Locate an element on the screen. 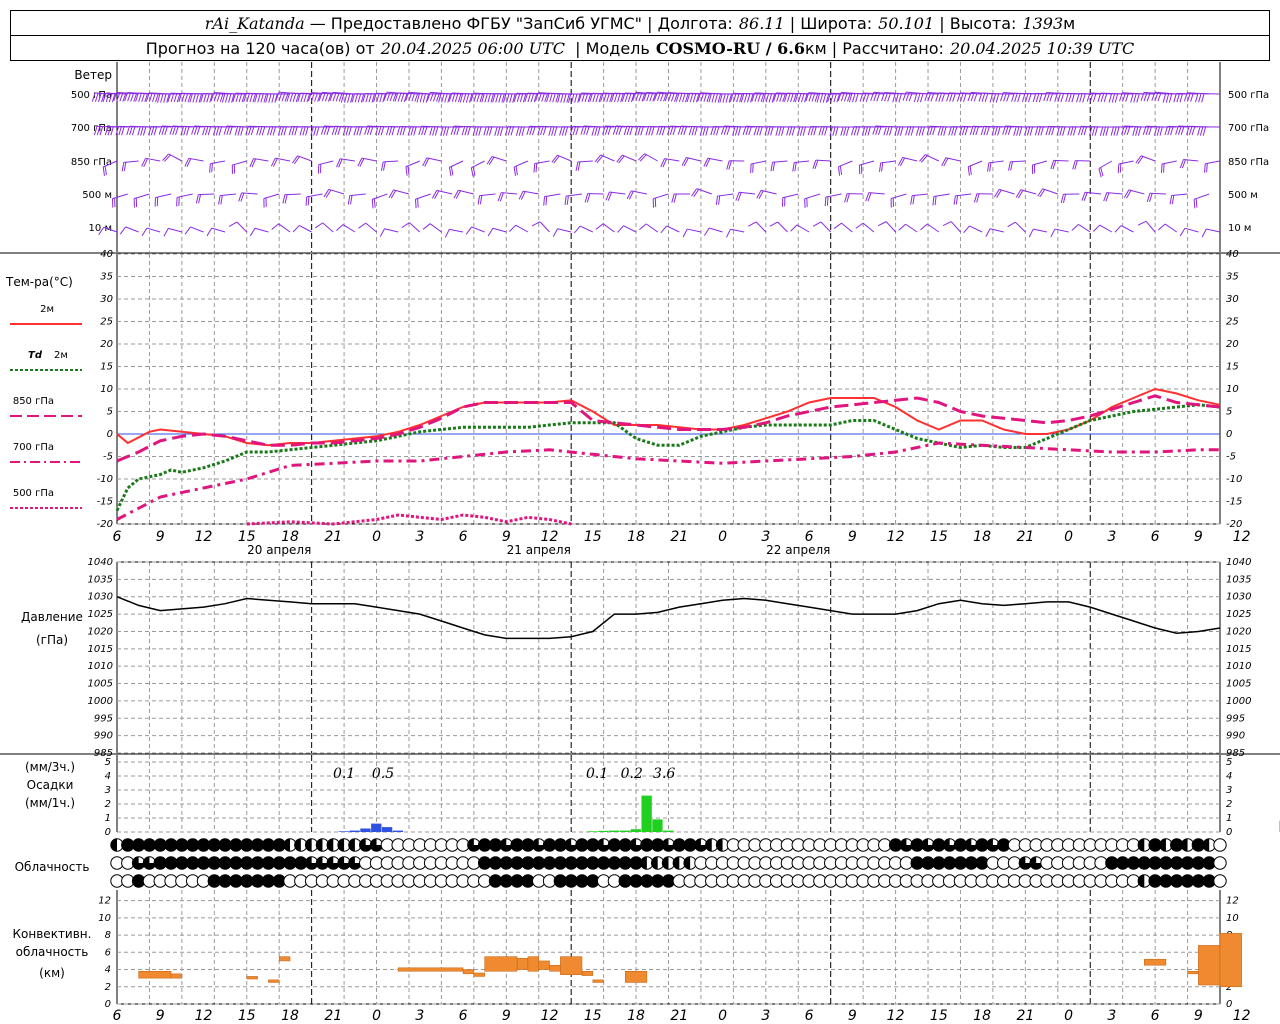 This screenshot has width=1280, height=1024. x-tick: 12 is located at coordinates (204, 1016).